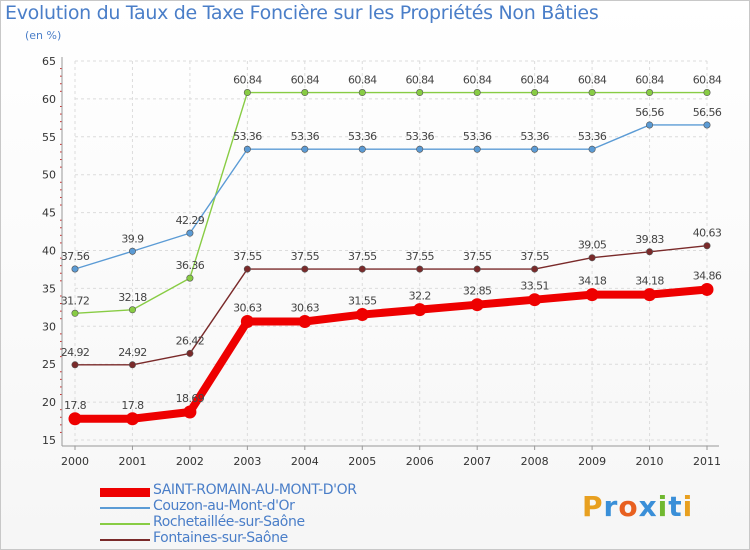 Image resolution: width=750 pixels, height=550 pixels. I want to click on data-label: 24.92, so click(132, 352).